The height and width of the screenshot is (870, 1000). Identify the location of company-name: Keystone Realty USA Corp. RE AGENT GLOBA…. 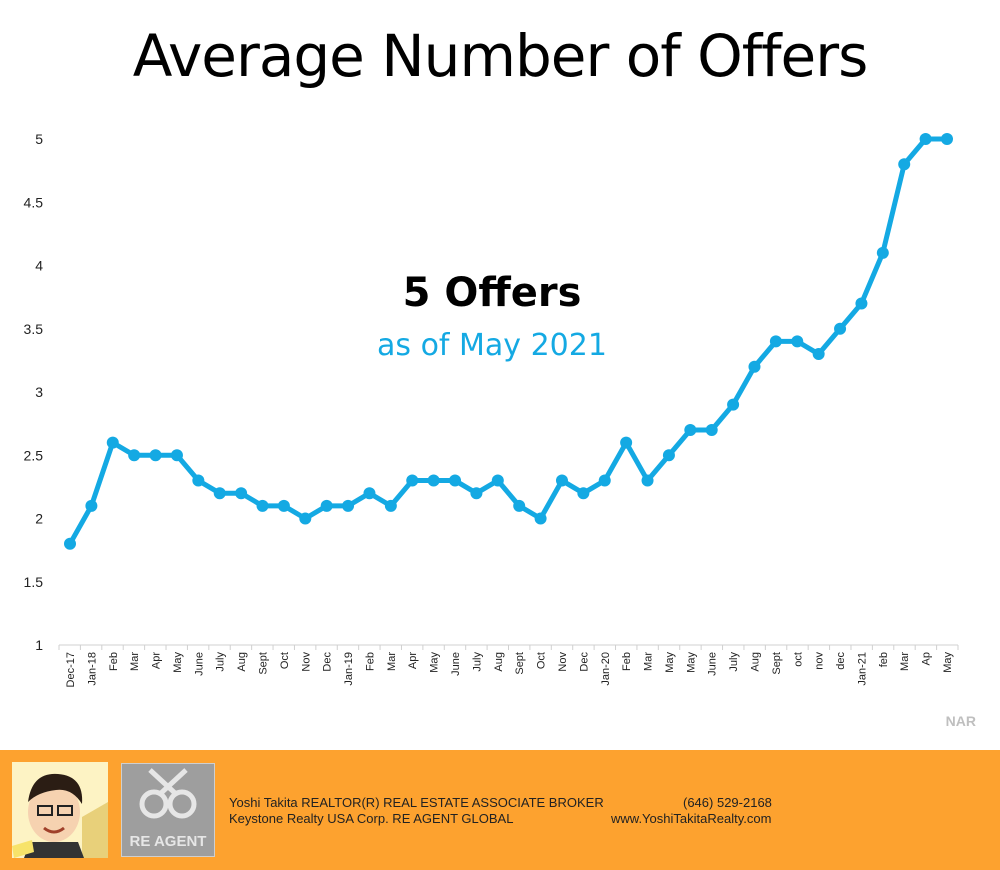
(371, 818).